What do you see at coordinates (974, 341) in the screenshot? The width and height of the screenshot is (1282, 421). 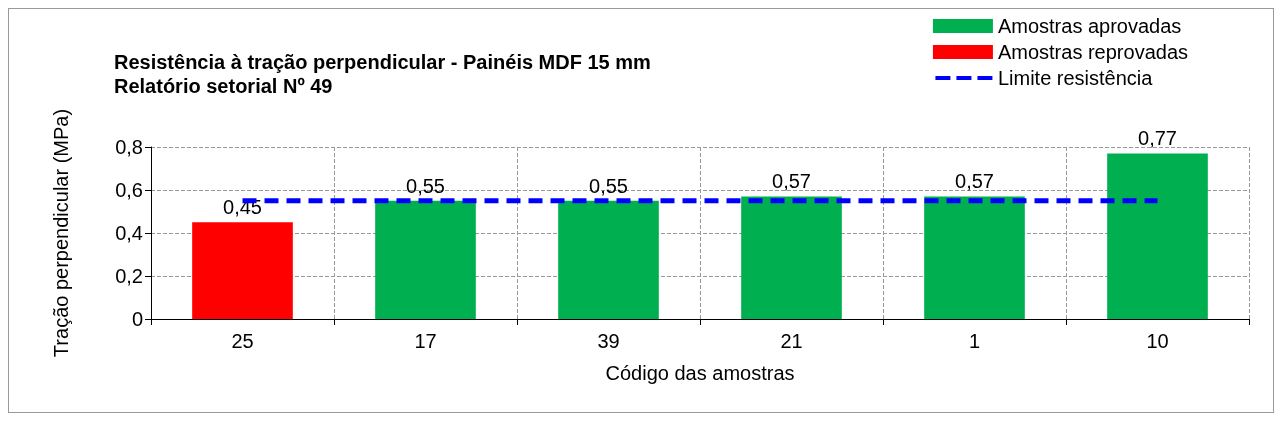 I see `x-tick-label: 1` at bounding box center [974, 341].